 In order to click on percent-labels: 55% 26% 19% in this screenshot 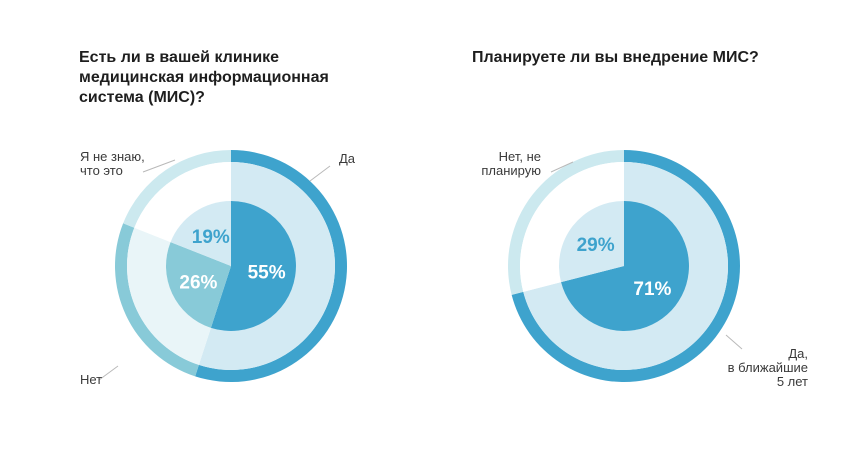, I will do `click(232, 260)`.